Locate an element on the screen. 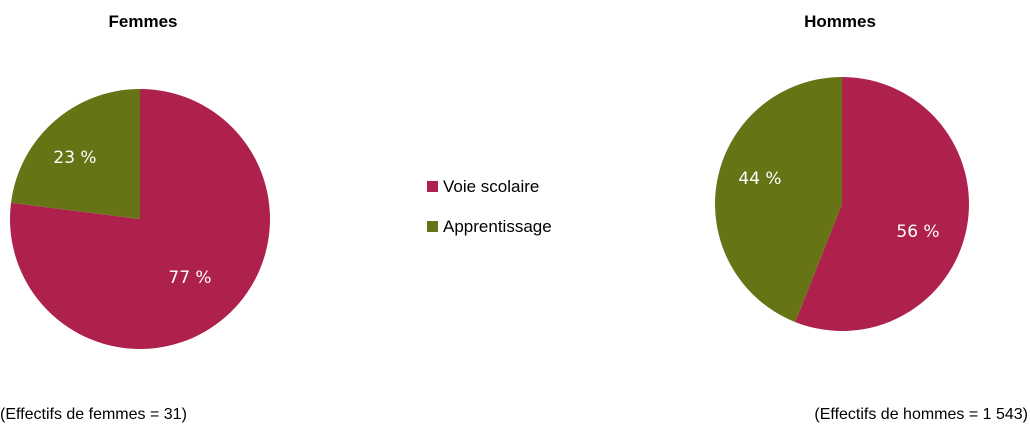 This screenshot has height=427, width=1030. chart-title-hommes: Hommes is located at coordinates (840, 21).